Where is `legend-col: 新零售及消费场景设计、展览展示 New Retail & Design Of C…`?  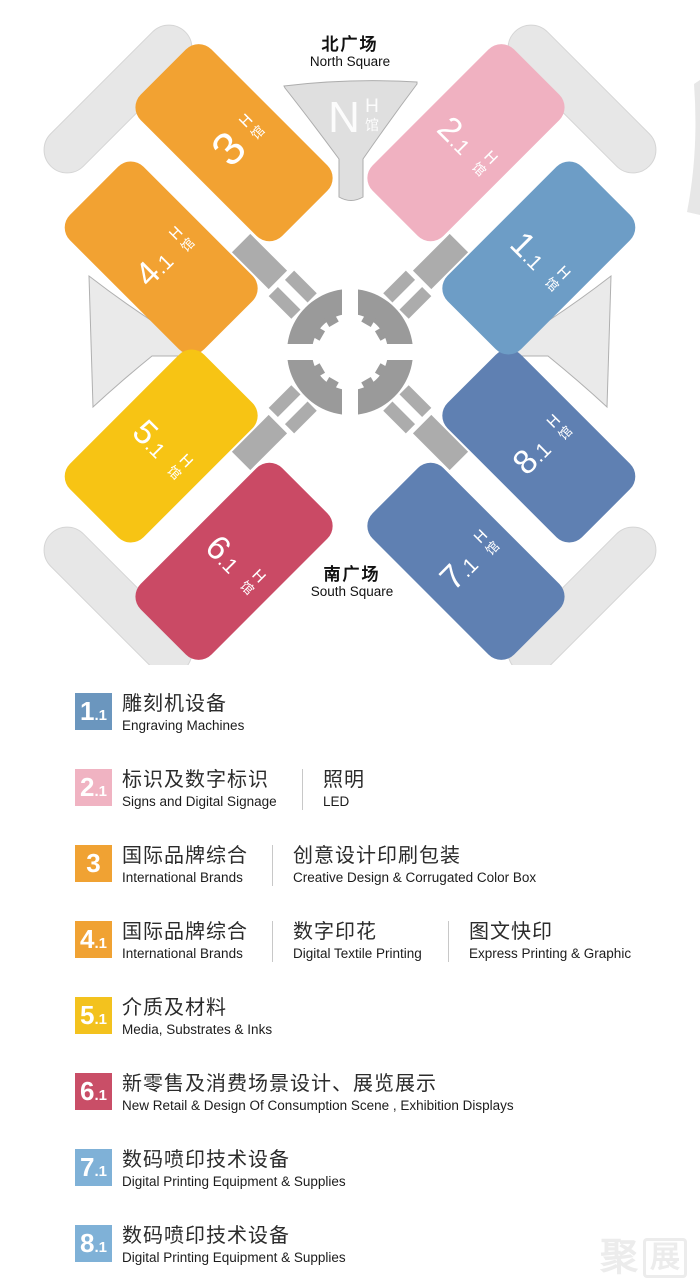 legend-col: 新零售及消费场景设计、展览展示 New Retail & Design Of C… is located at coordinates (318, 1093).